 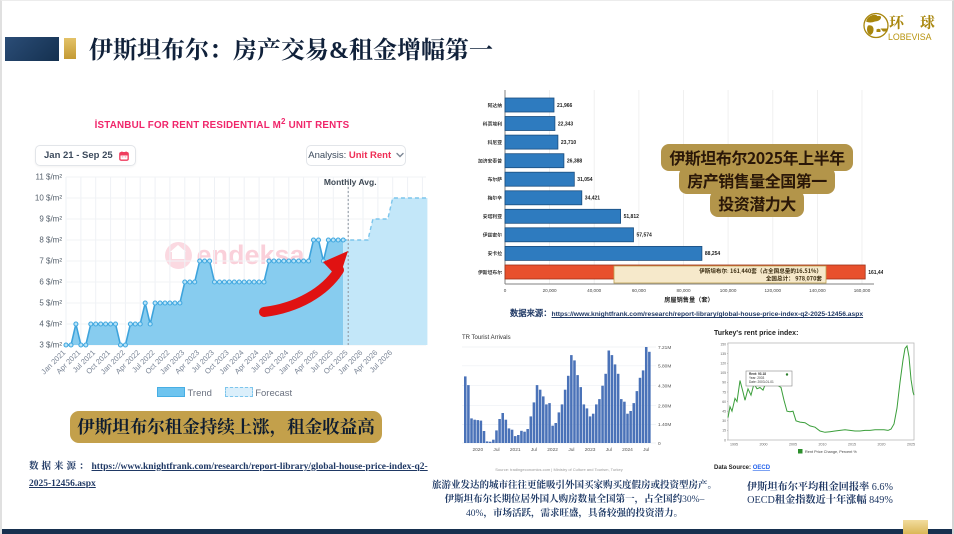 What do you see at coordinates (728, 290) in the screenshot?
I see `svg-text: 100,000` at bounding box center [728, 290].